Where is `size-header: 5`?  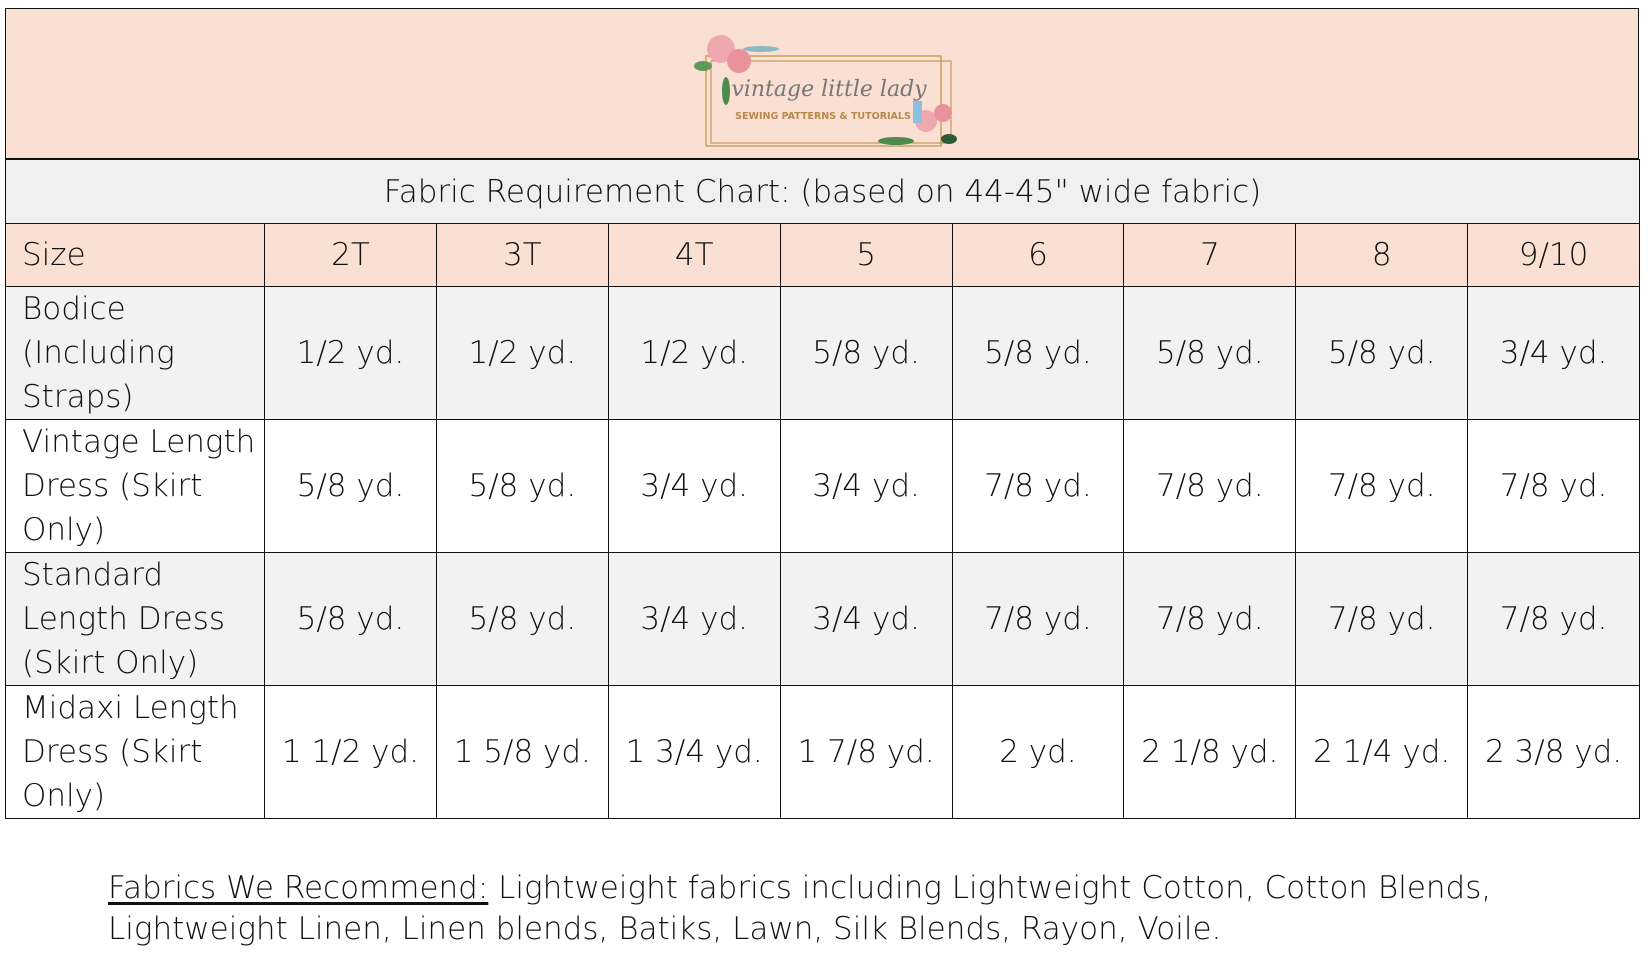 size-header: 5 is located at coordinates (866, 255).